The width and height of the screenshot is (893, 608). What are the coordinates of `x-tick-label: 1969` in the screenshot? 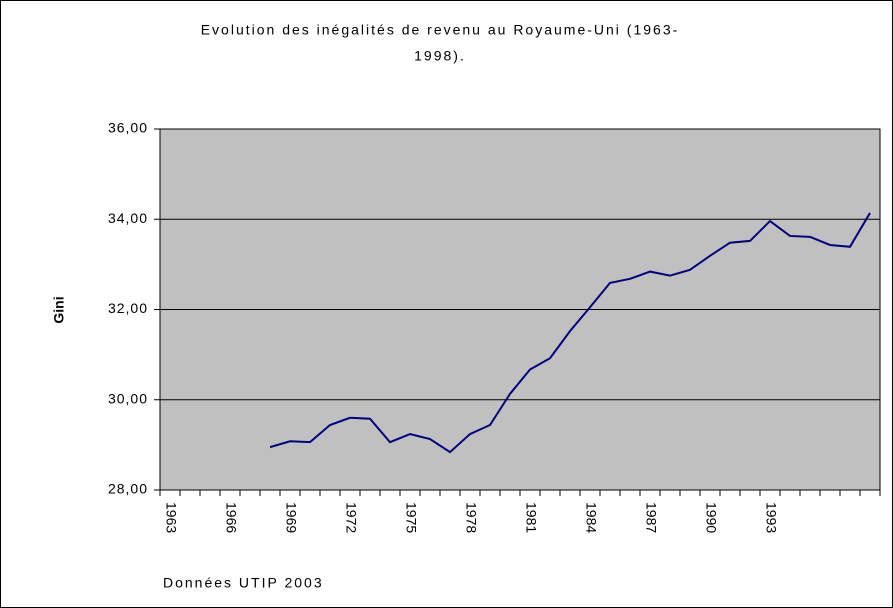 It's located at (291, 517).